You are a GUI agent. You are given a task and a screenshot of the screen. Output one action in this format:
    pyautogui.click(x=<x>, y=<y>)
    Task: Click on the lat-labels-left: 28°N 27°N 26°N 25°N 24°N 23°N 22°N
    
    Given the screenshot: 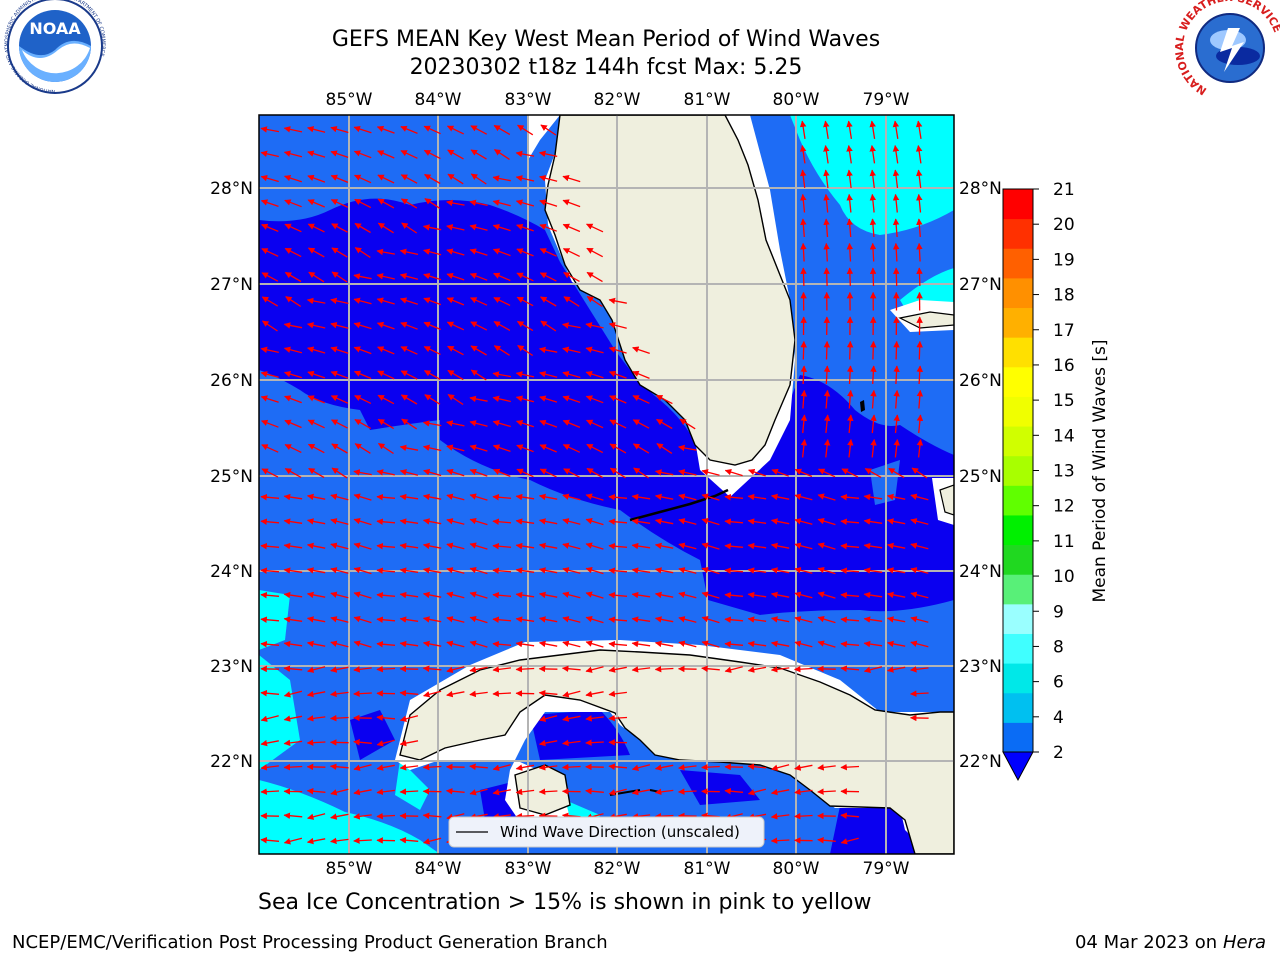 What is the action you would take?
    pyautogui.click(x=231, y=475)
    